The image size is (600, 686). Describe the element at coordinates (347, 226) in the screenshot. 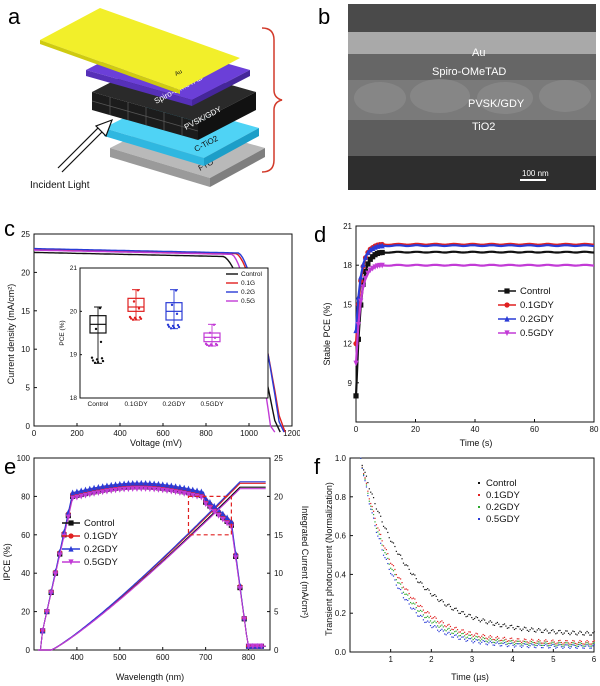

I see `d-ytick-label: 21` at that location.